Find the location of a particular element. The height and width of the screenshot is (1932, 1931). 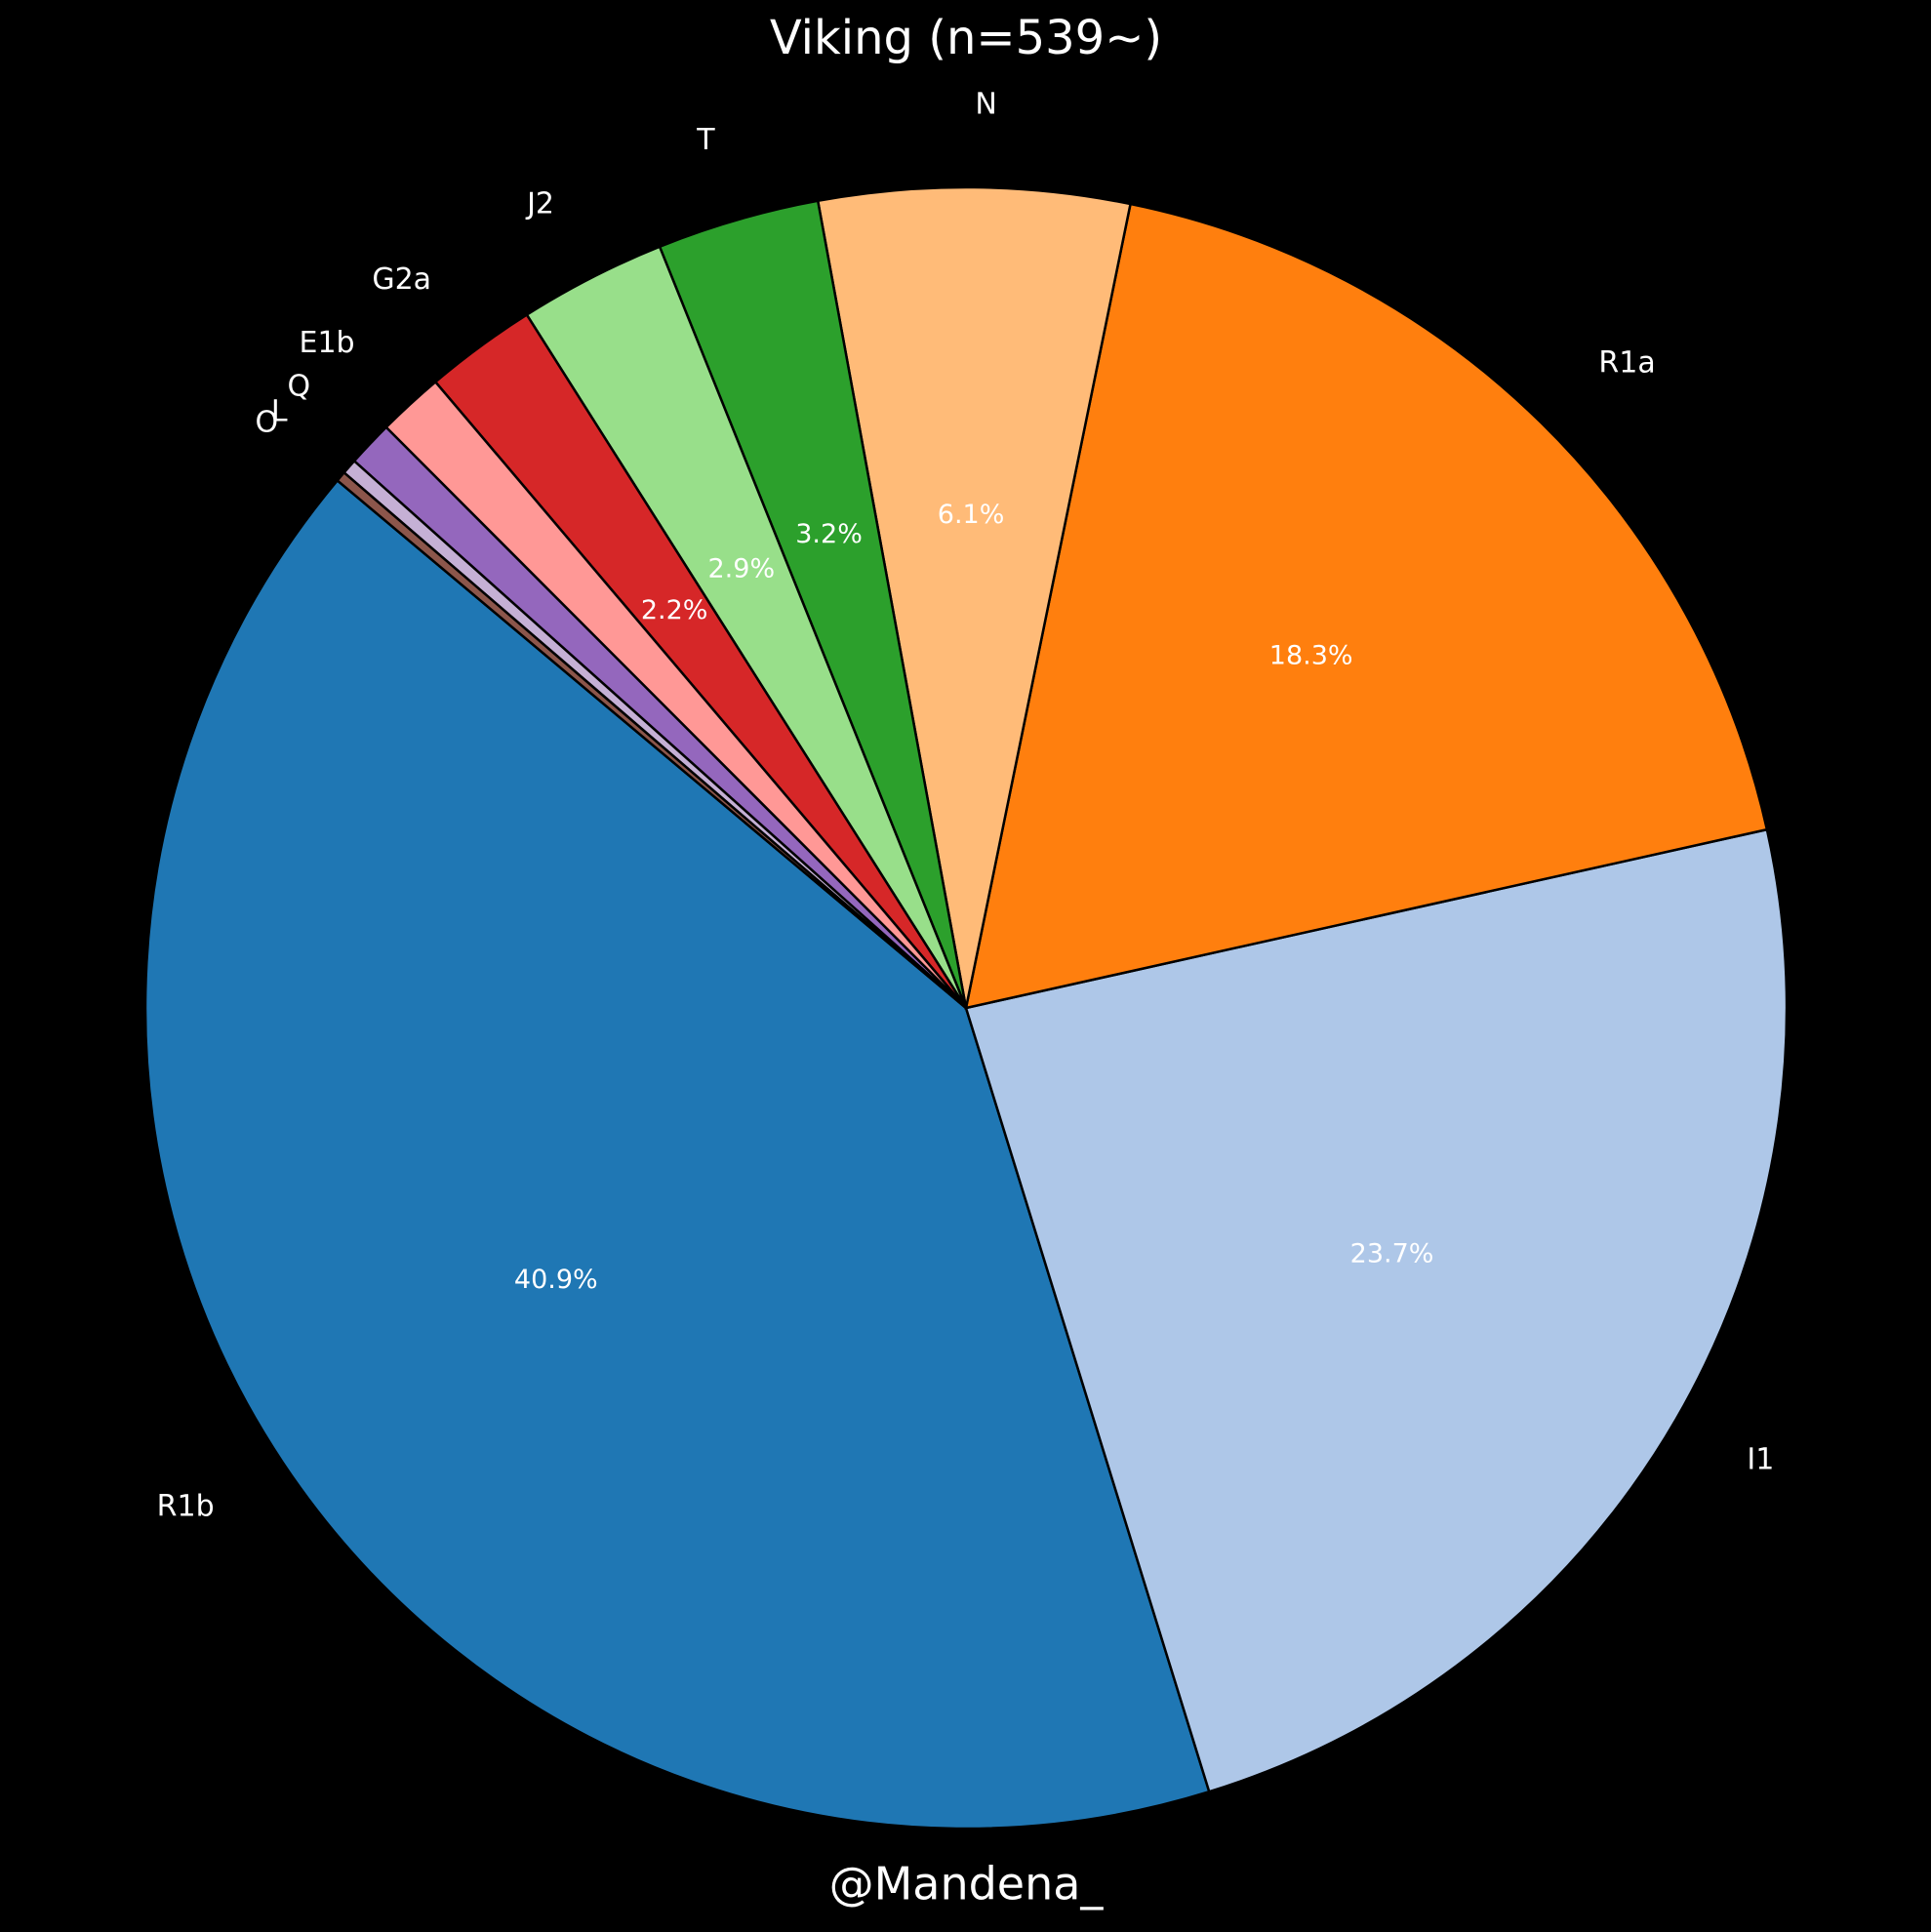

slice-label: R1b is located at coordinates (186, 1507).